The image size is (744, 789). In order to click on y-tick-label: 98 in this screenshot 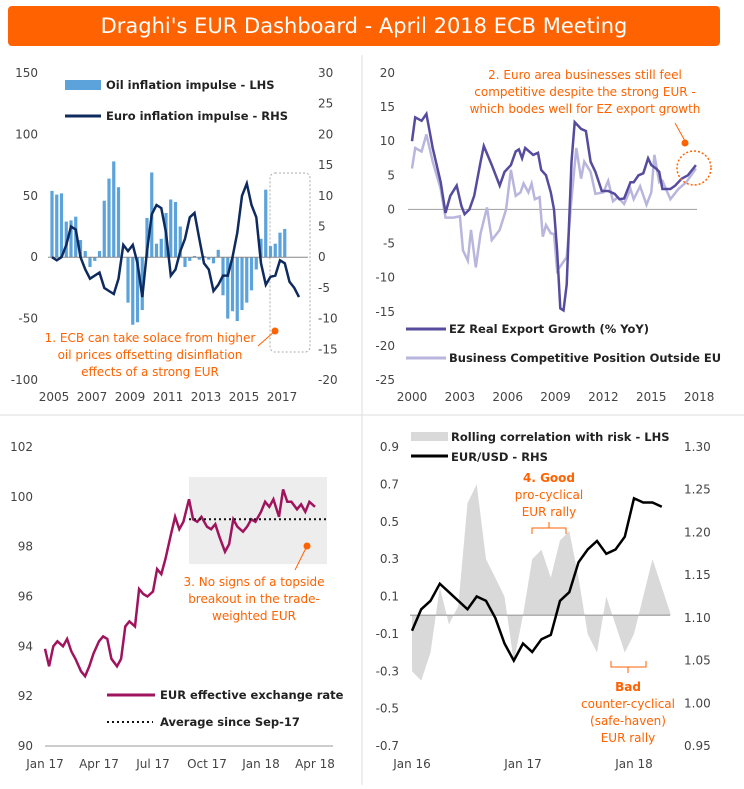, I will do `click(25, 547)`.